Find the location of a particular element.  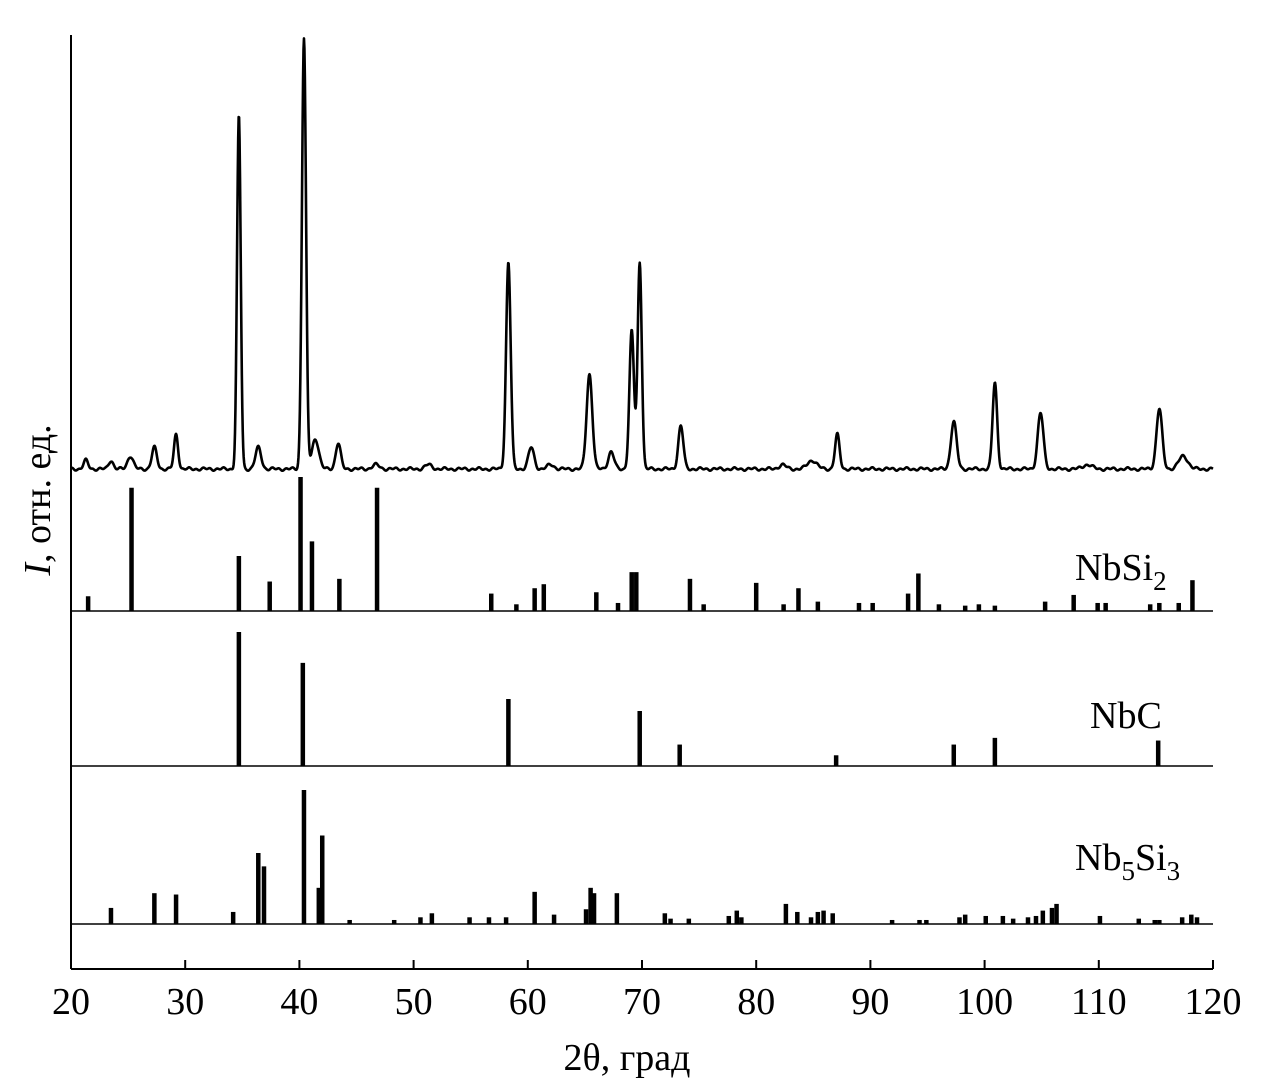

phase-label-nb5si3: Nb5Si3 is located at coordinates (1127, 861).